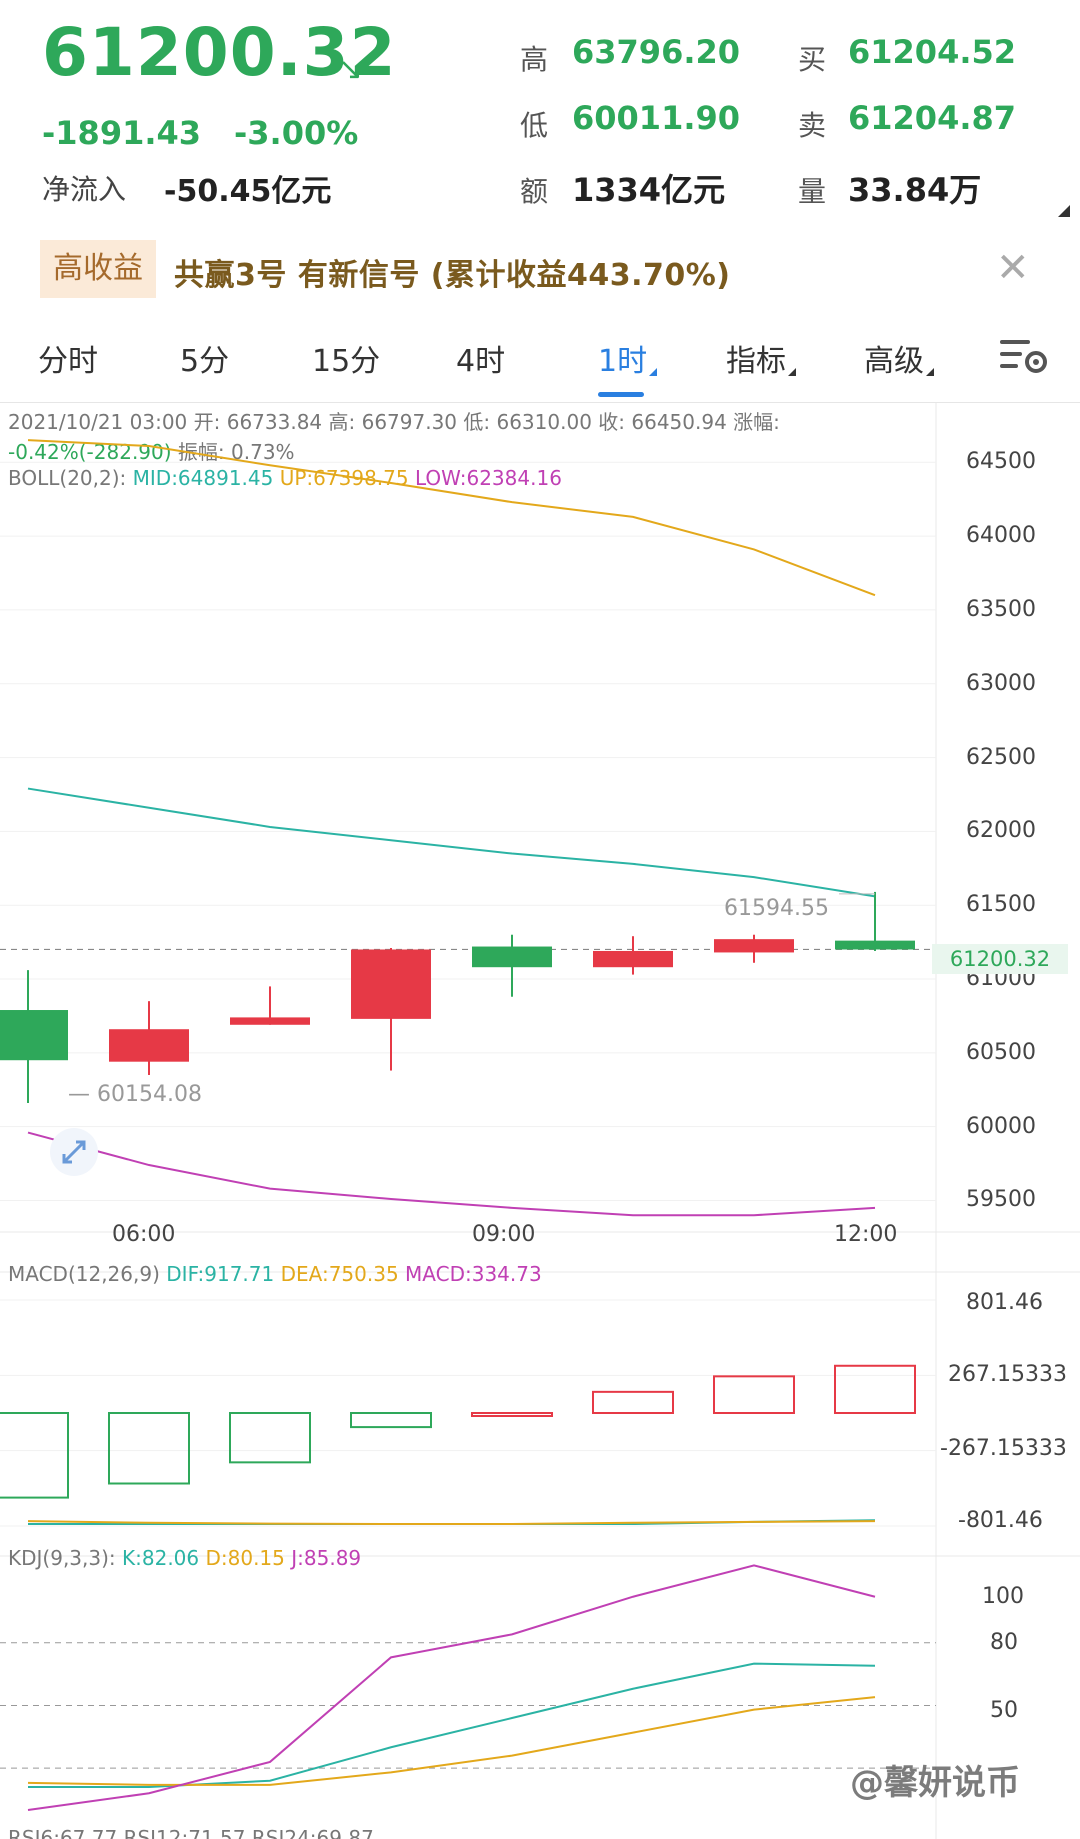  I want to click on macd-axis-bottom: -801.46, so click(1000, 1520).